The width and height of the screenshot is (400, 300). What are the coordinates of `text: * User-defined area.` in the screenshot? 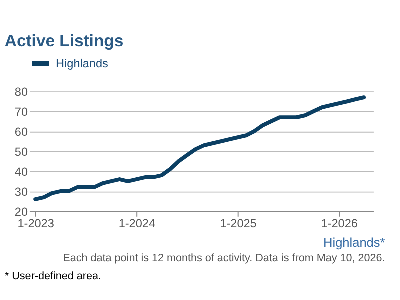 It's located at (53, 276).